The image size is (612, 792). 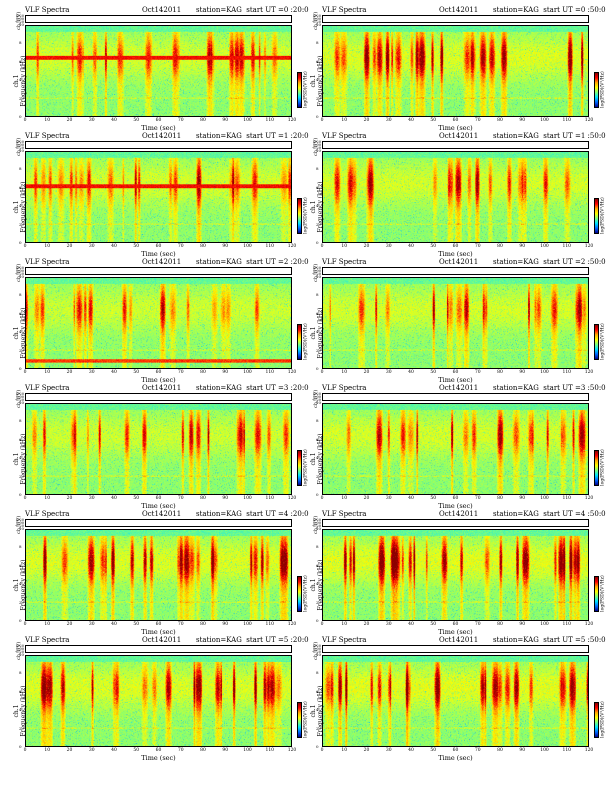 What do you see at coordinates (252, 136) in the screenshot?
I see `panel-station-time: station=KAG start UT =1 :20:0` at bounding box center [252, 136].